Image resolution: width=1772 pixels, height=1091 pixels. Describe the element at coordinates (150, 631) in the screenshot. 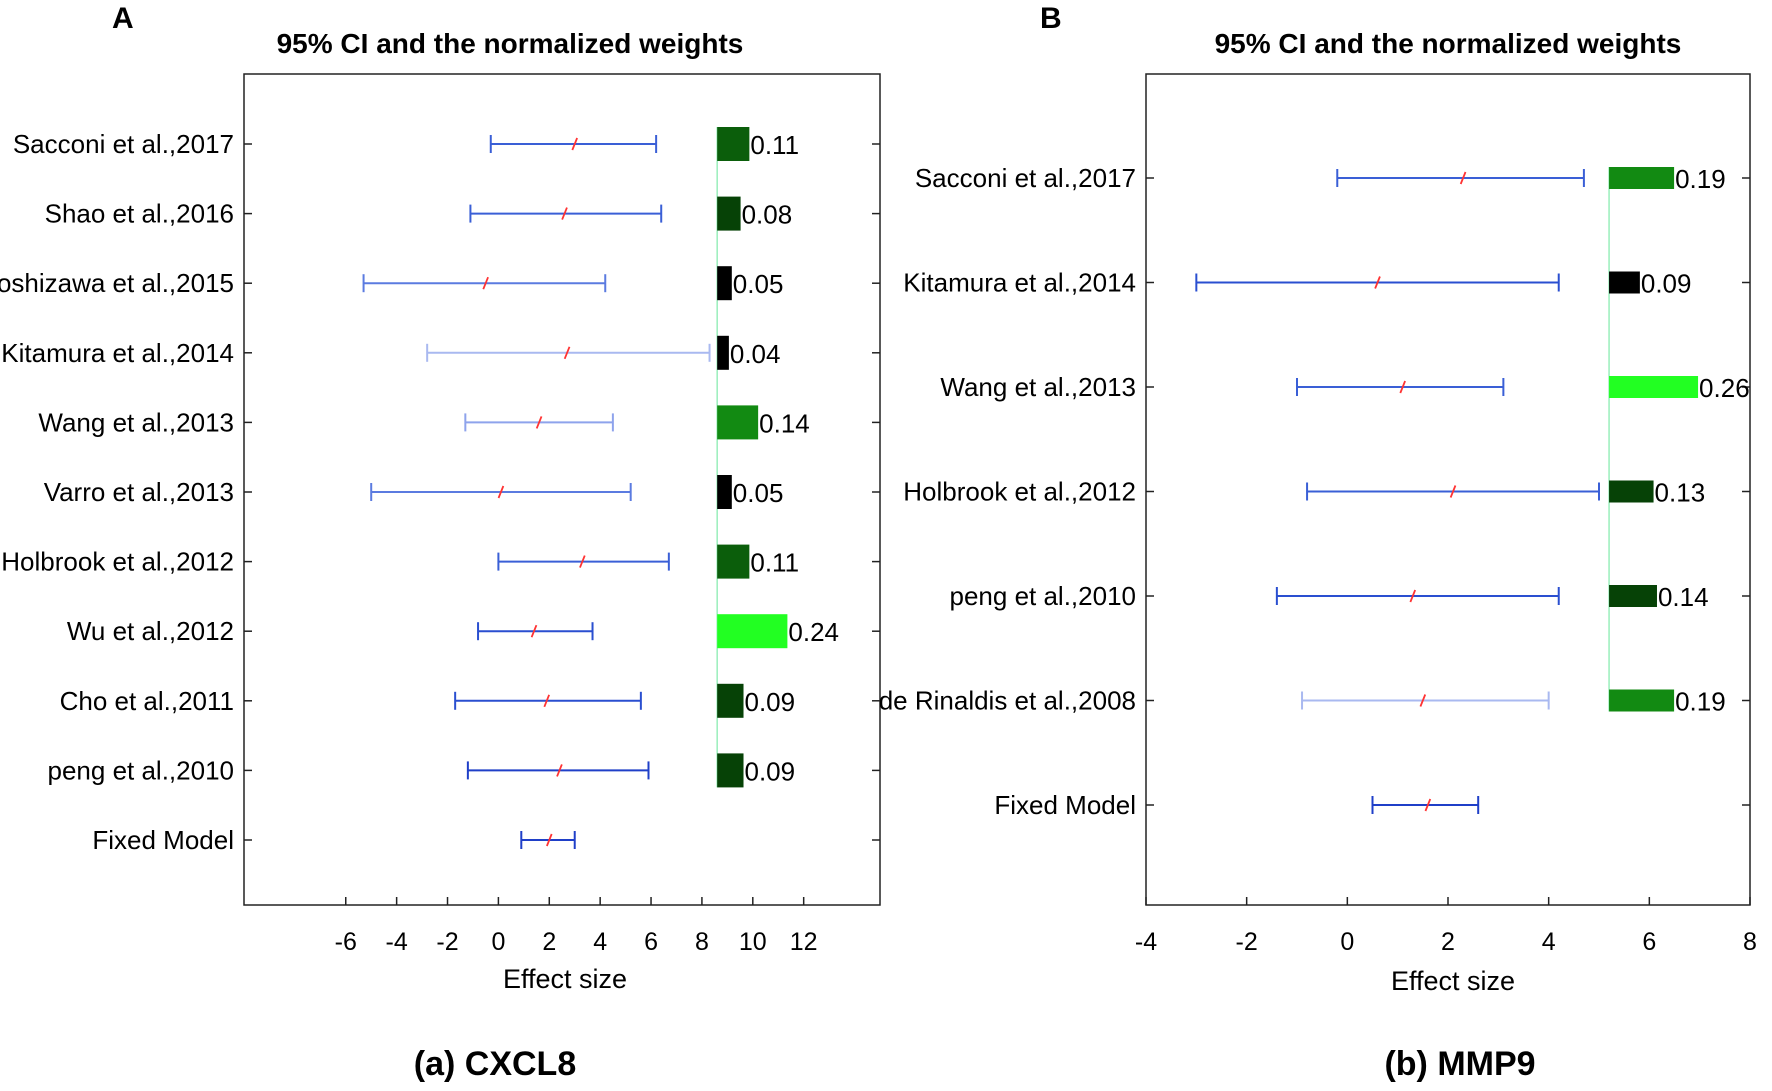

I see `study-label: Wu et al.,2012` at that location.